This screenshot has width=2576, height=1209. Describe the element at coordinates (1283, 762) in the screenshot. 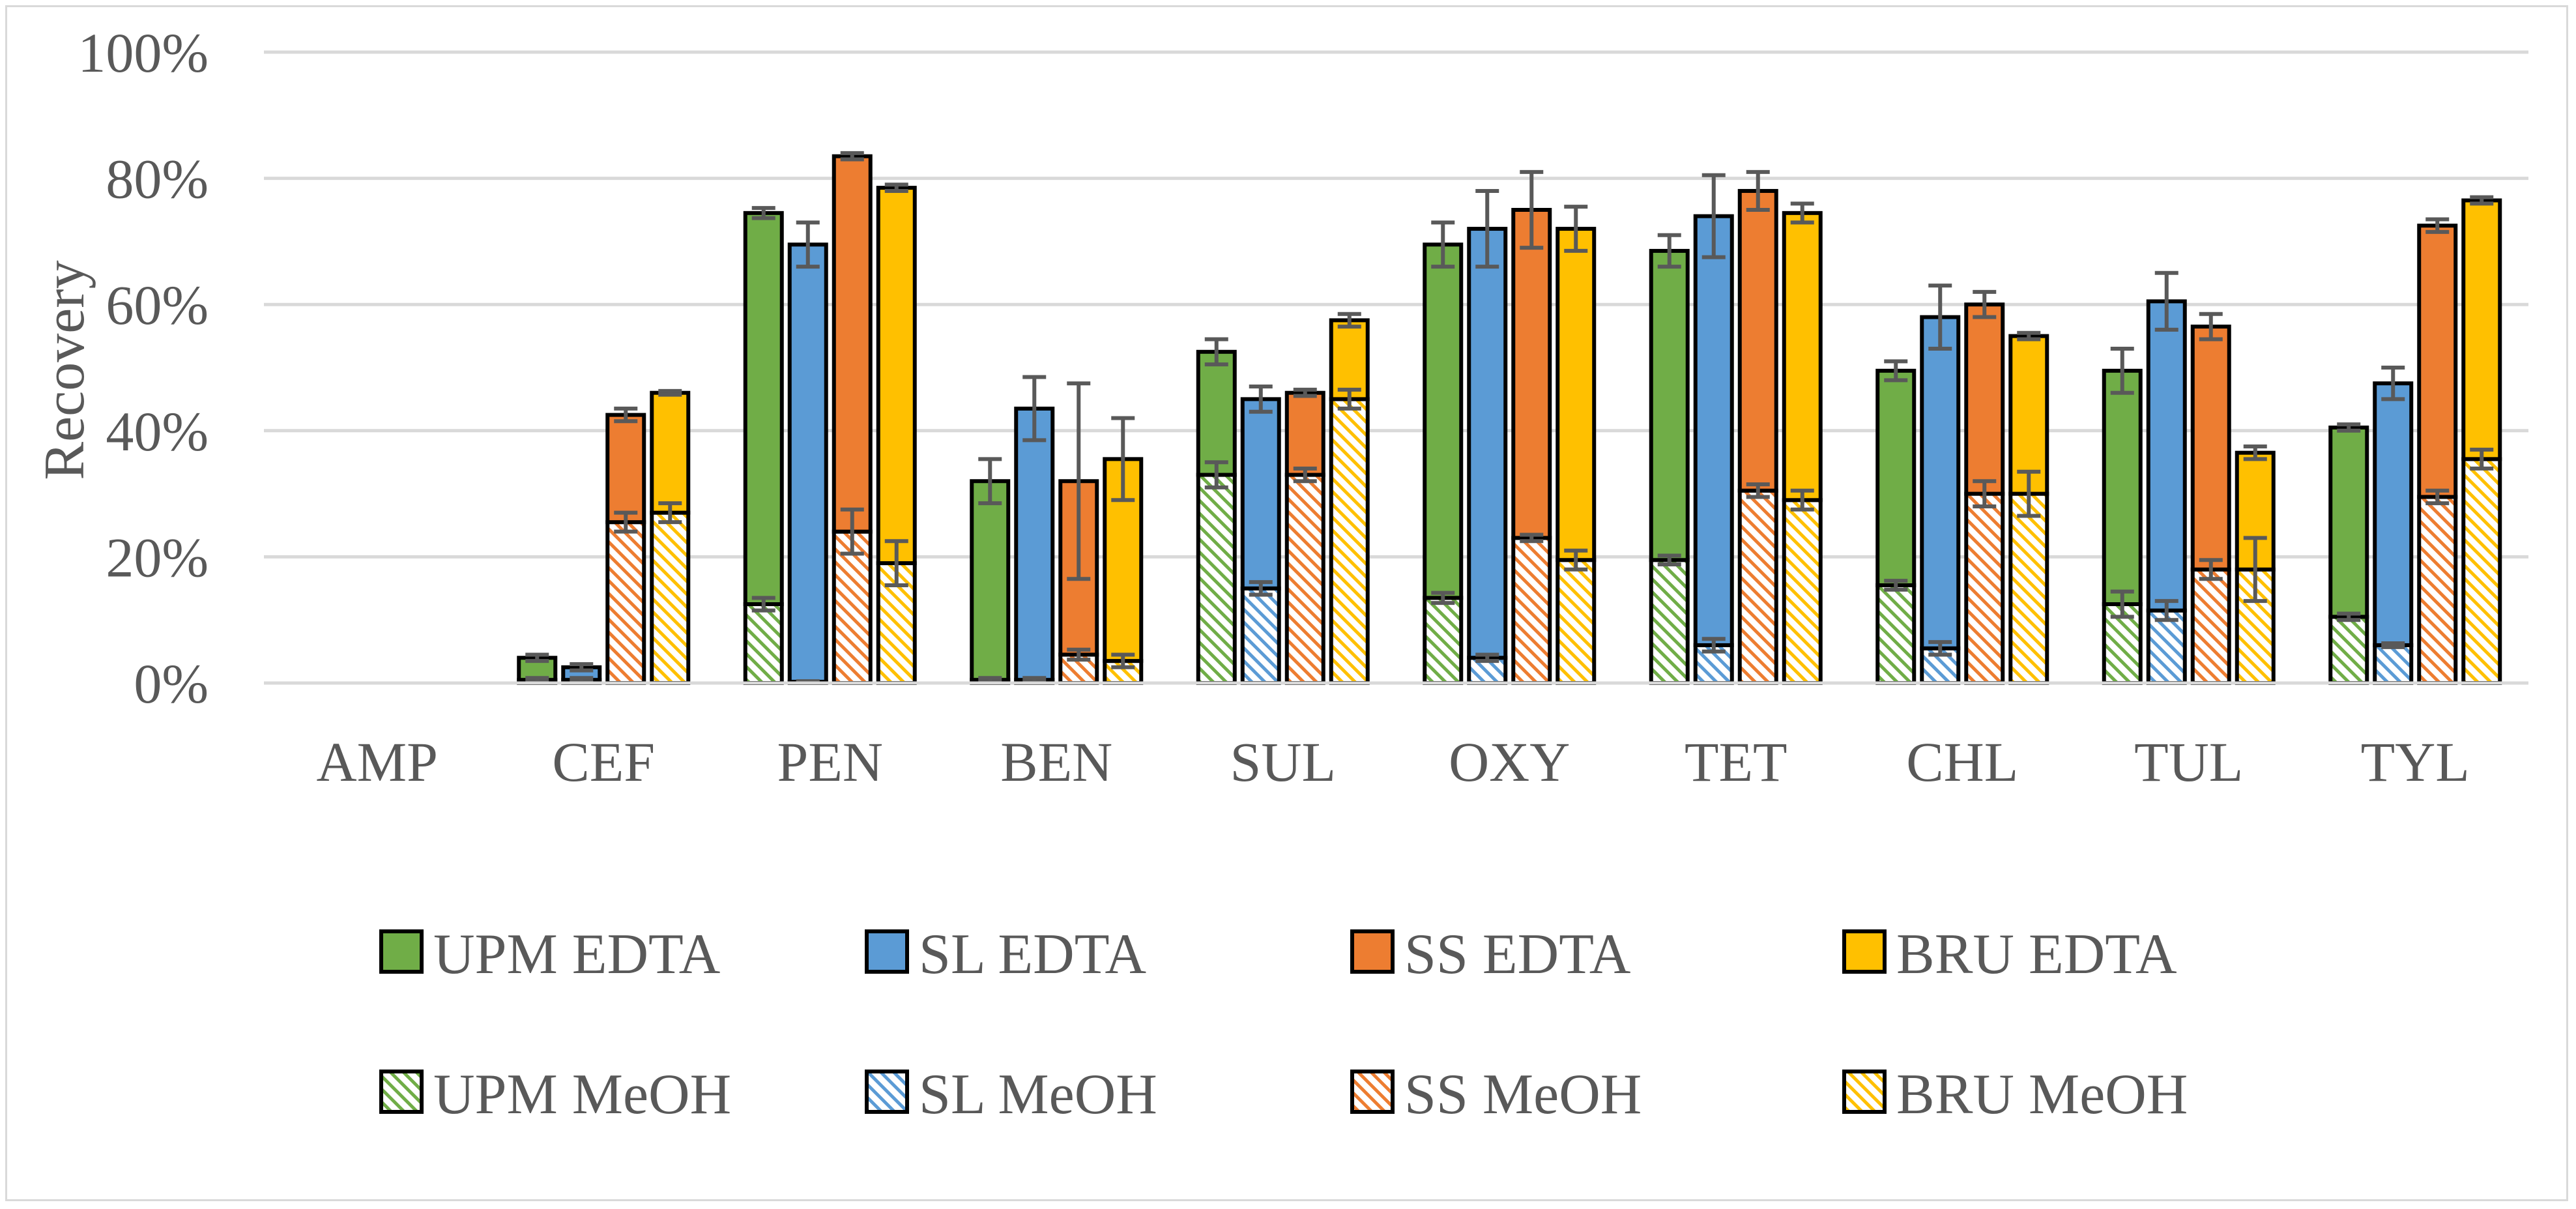

I see `x-tick-label: SUL` at that location.